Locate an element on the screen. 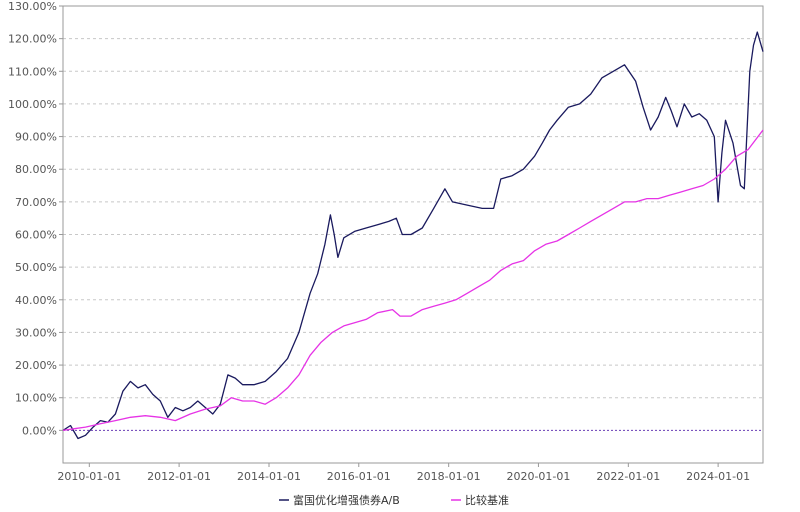 This screenshot has width=800, height=512. x-tick-label-2: 2014-01-01 is located at coordinates (269, 476).